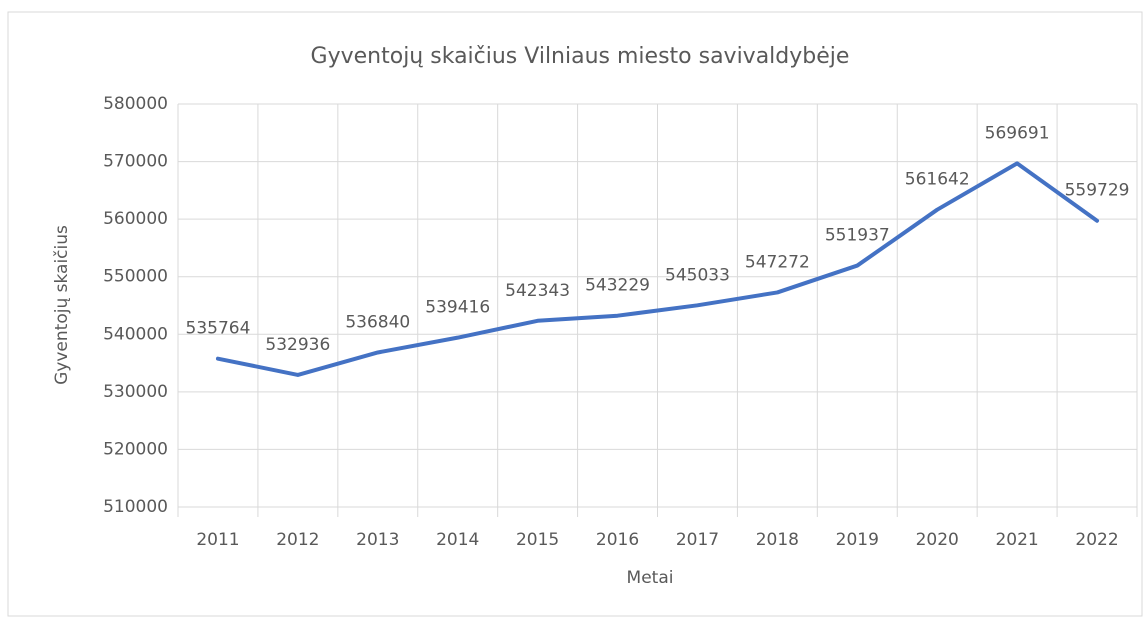 The height and width of the screenshot is (617, 1143). Describe the element at coordinates (697, 275) in the screenshot. I see `data-label: 545033` at that location.